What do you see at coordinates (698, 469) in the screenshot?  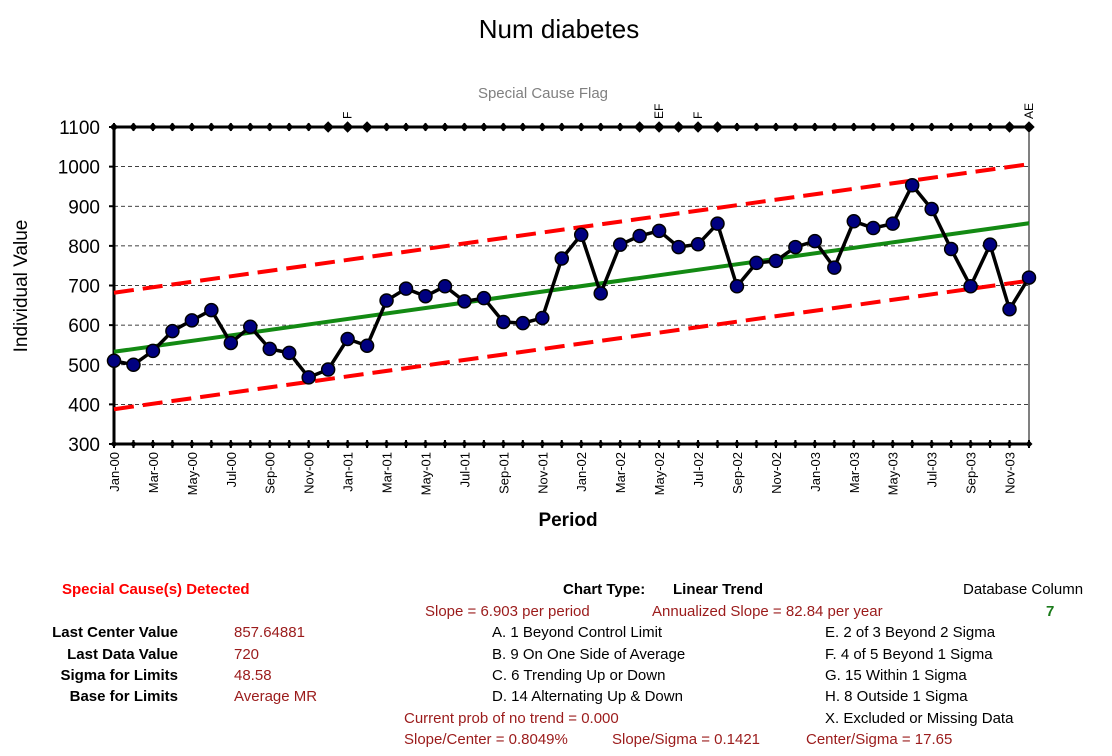 I see `x-tick-label-Jul-02: Jul-02` at bounding box center [698, 469].